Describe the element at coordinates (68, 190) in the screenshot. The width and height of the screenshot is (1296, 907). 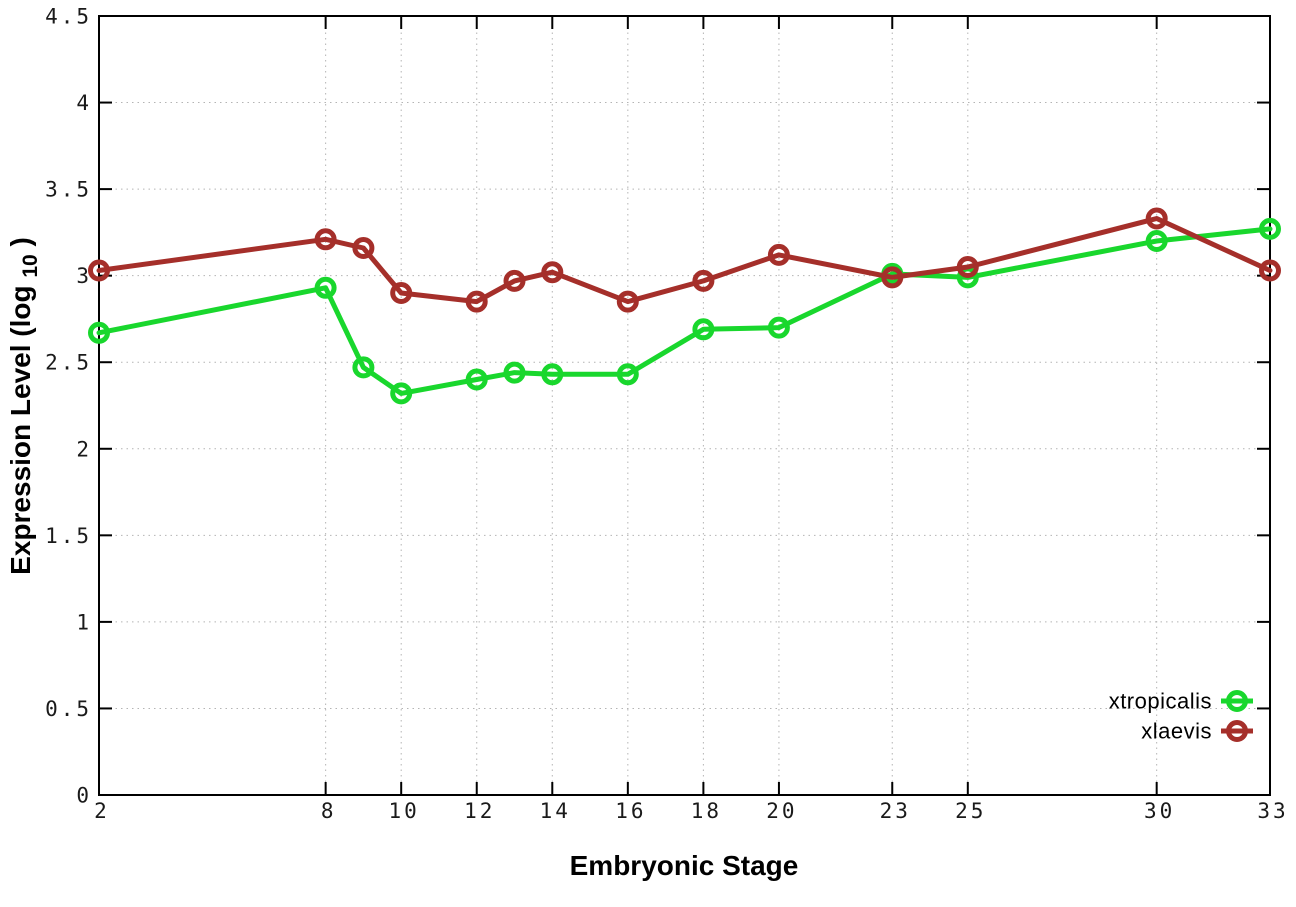
I see `y-tick-label: 3.5` at that location.